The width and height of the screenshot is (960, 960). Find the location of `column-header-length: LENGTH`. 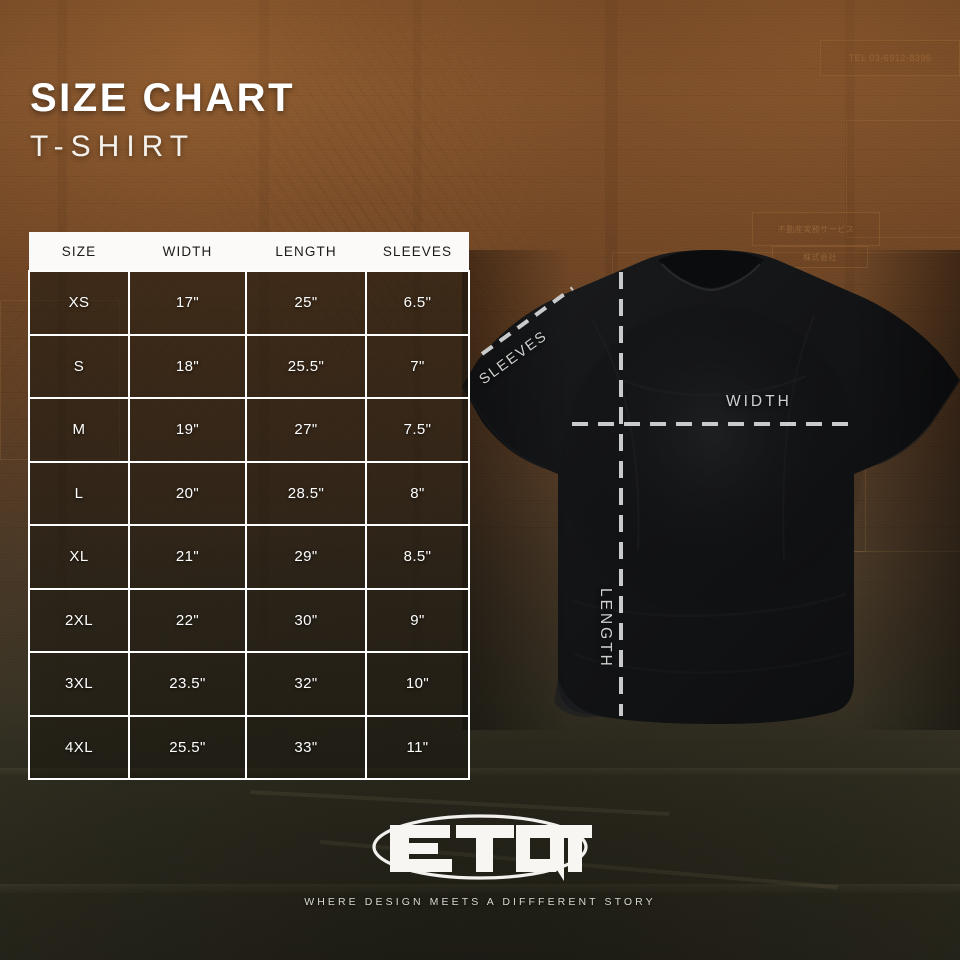

column-header-length: LENGTH is located at coordinates (306, 251).